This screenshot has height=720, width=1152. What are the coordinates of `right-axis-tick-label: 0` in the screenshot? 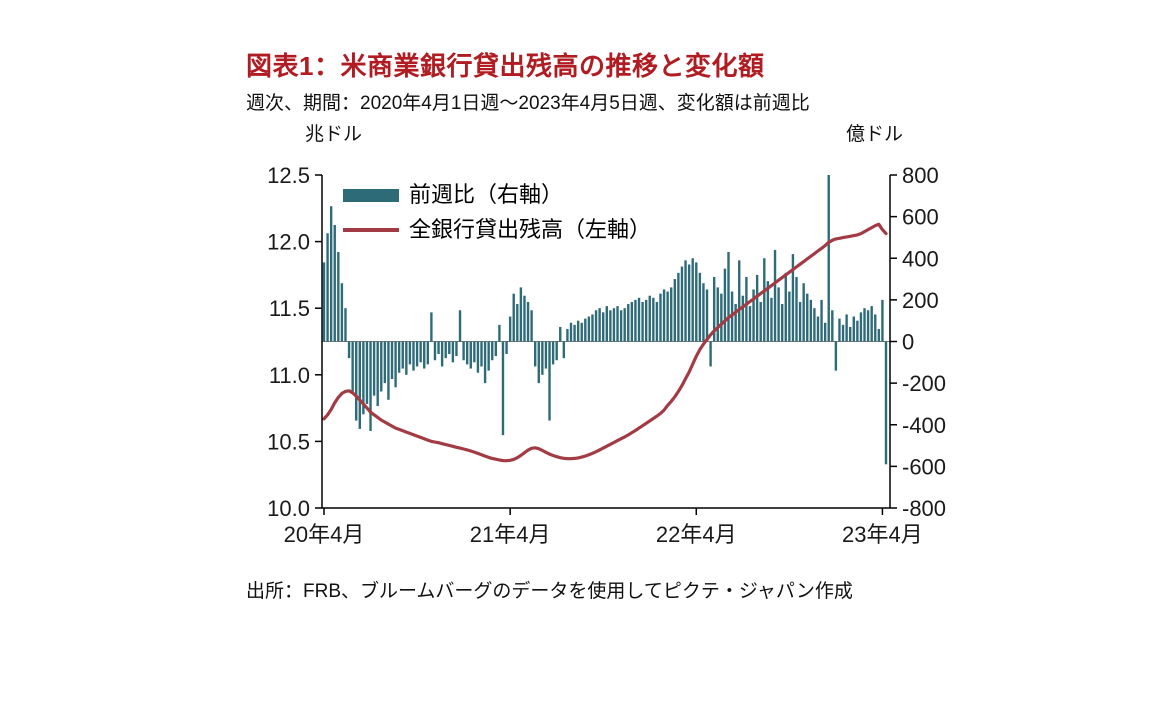 It's located at (908, 342).